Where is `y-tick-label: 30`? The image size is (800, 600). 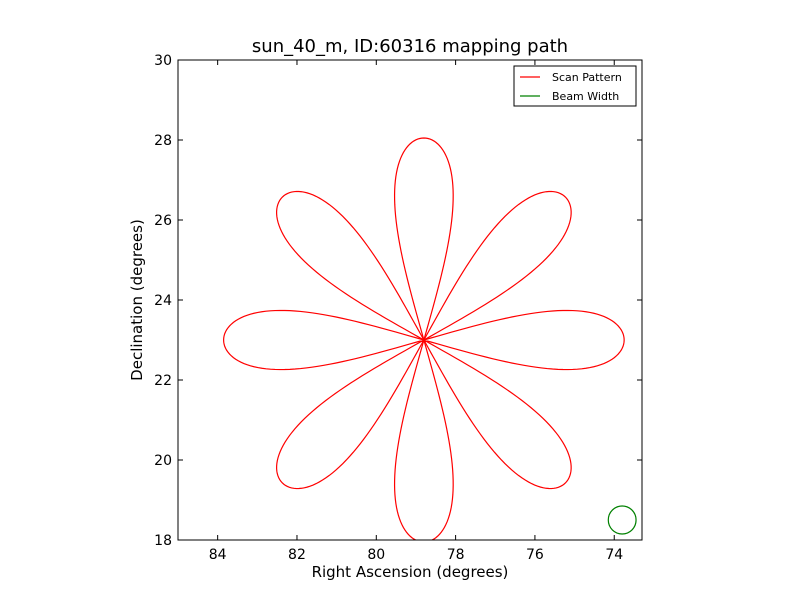
y-tick-label: 30 is located at coordinates (163, 61).